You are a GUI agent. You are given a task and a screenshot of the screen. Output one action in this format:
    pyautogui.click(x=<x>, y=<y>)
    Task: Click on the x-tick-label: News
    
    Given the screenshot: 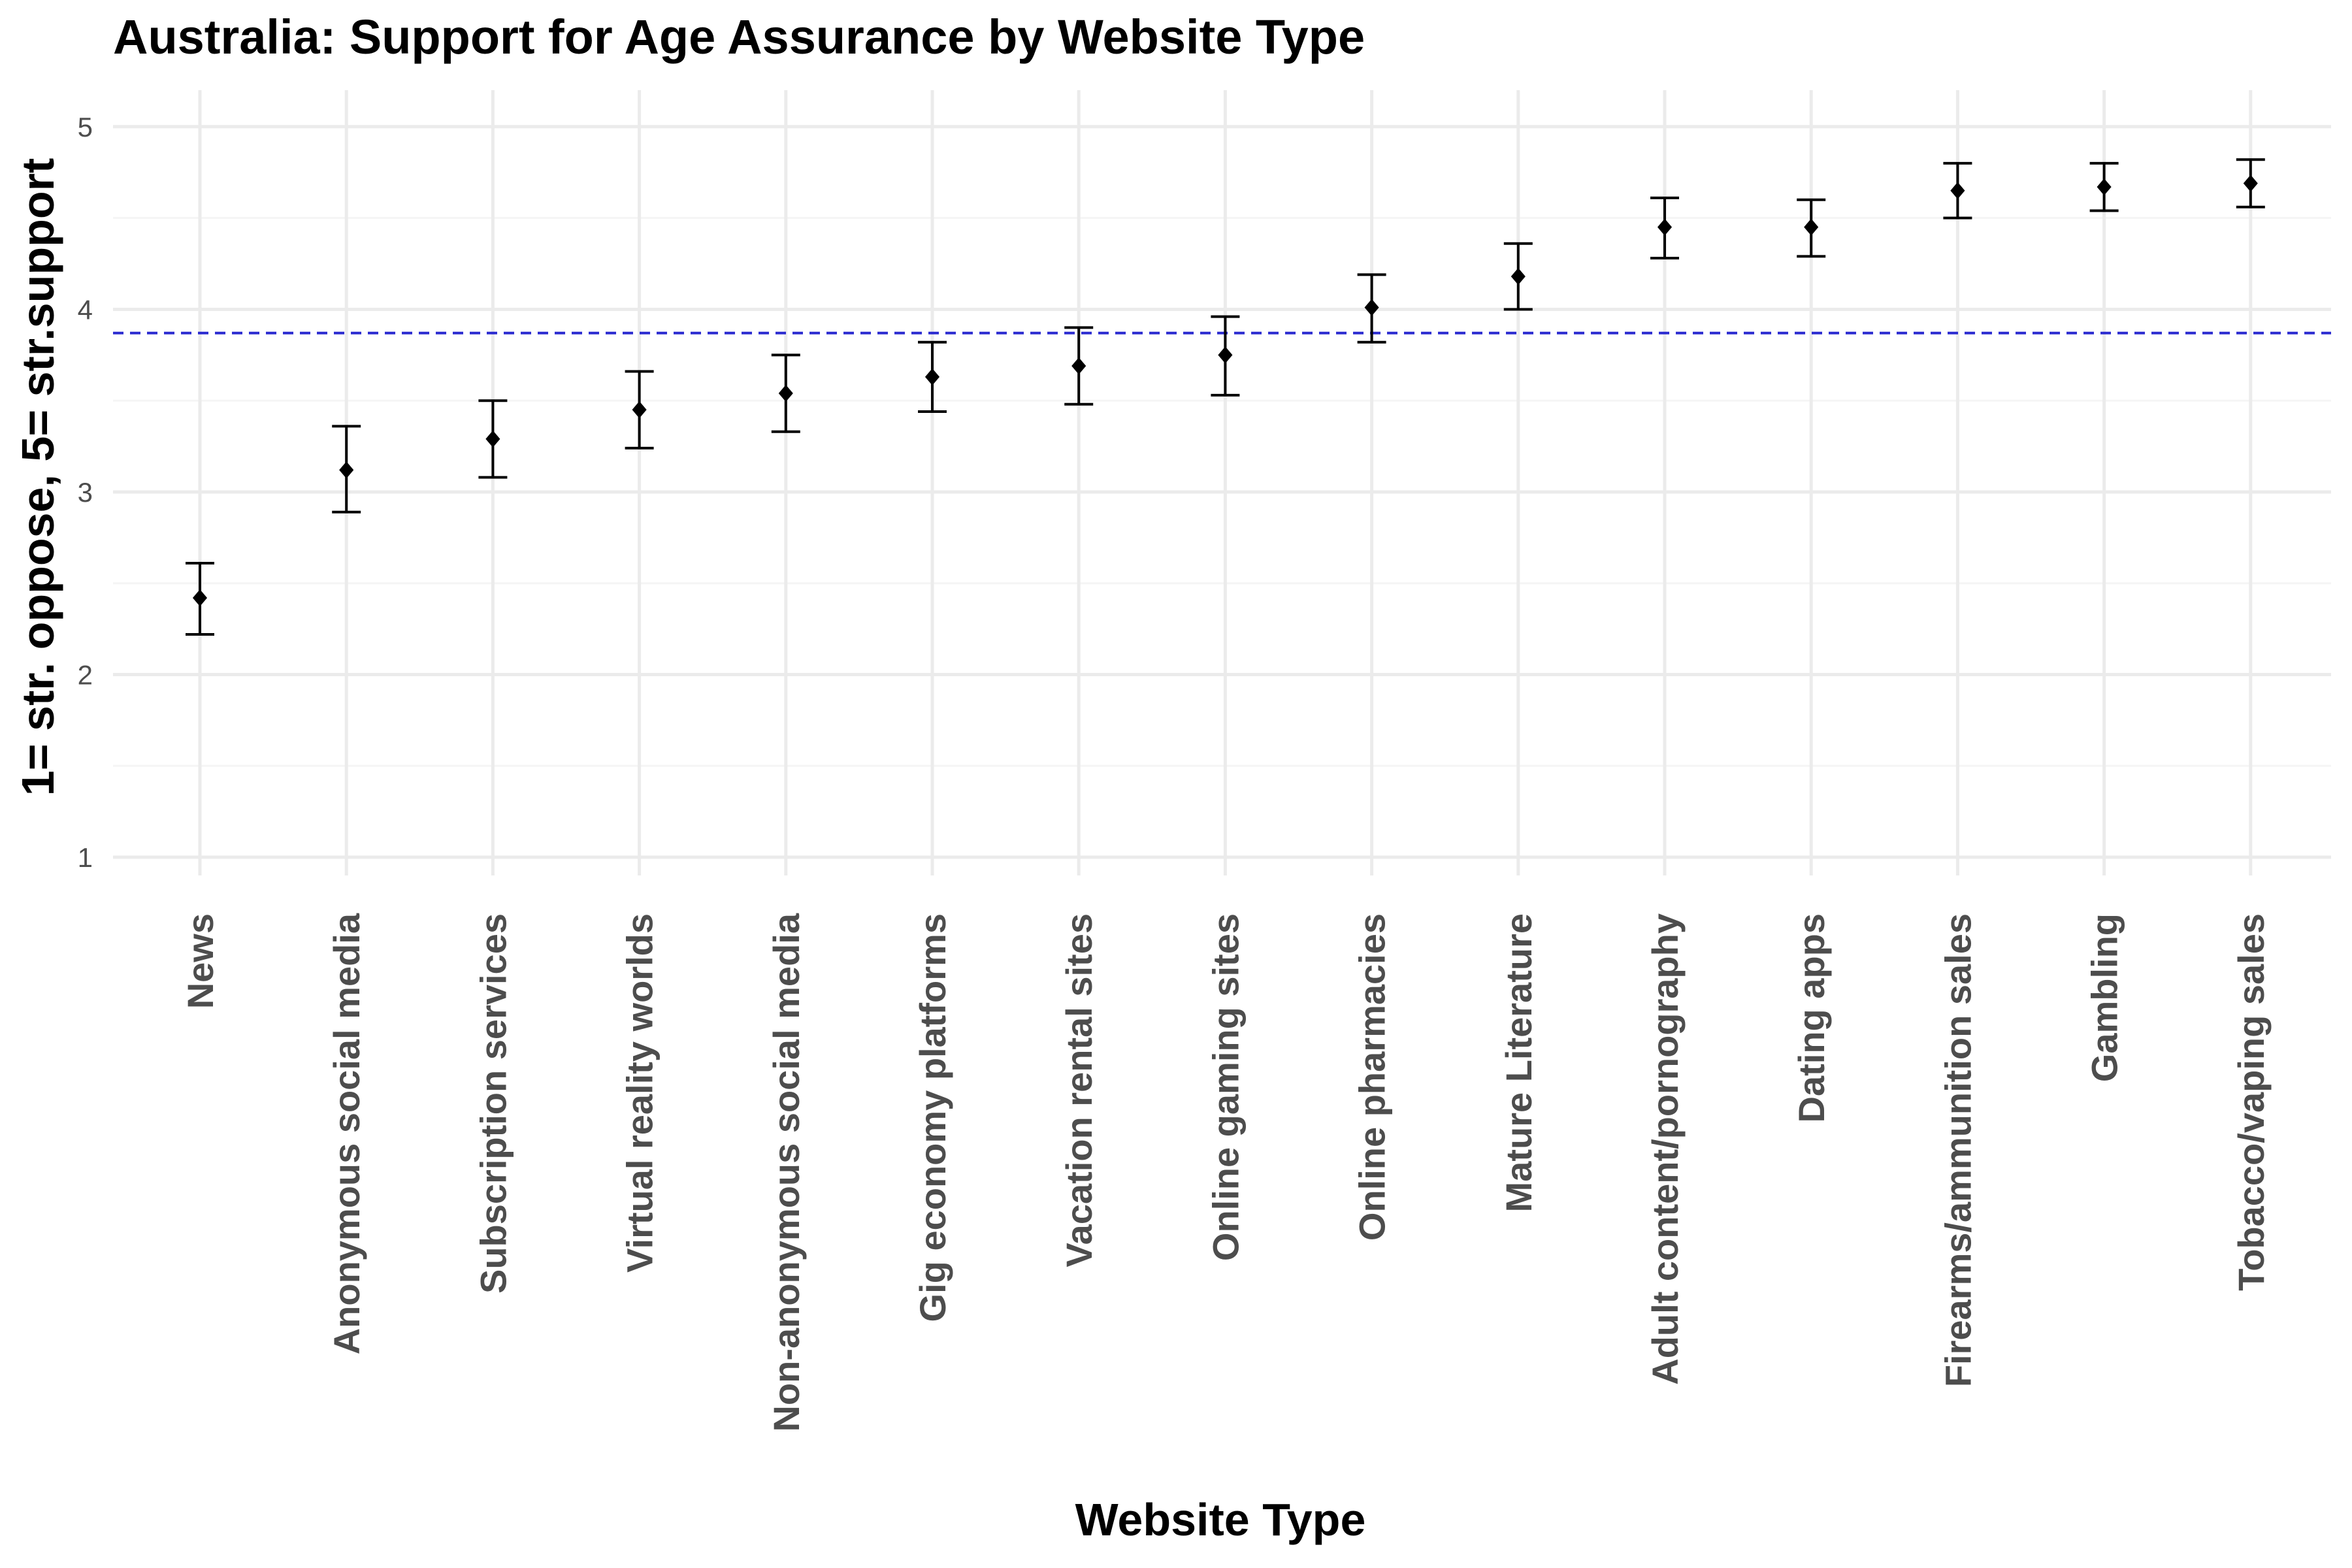 What is the action you would take?
    pyautogui.click(x=200, y=961)
    